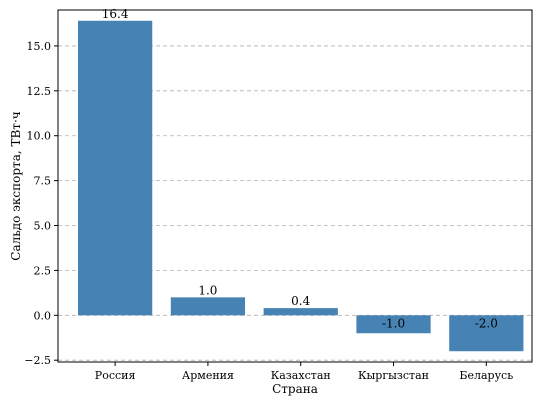  I want to click on x-axis: Россия Армения Казахстан Кыргызстан Беларусь, so click(304, 372).